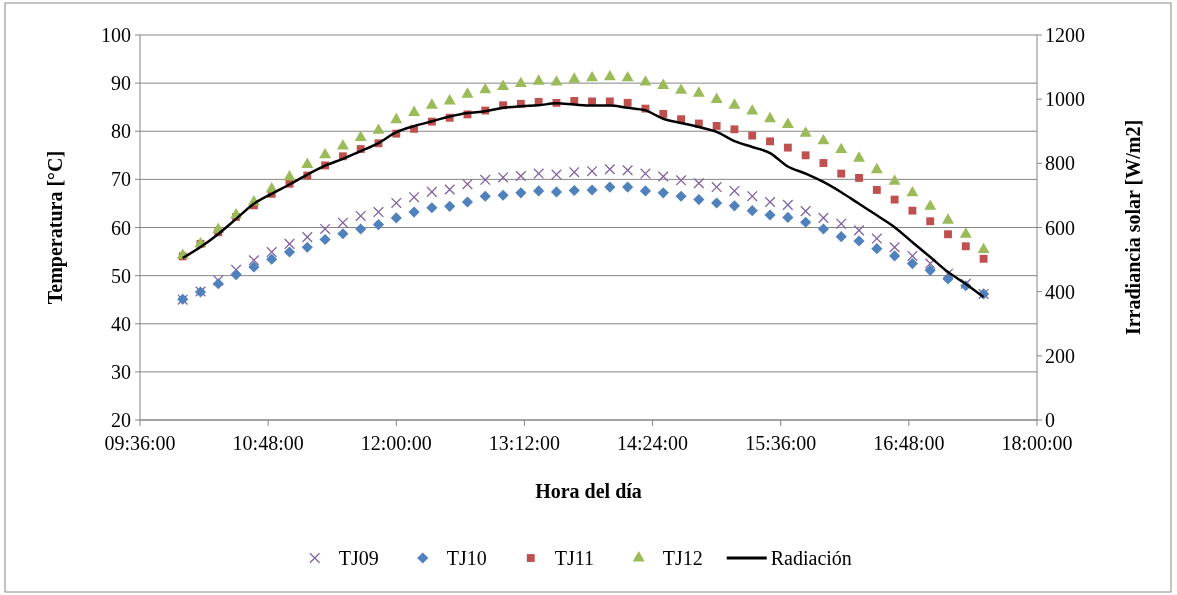 Image resolution: width=1177 pixels, height=595 pixels. Describe the element at coordinates (121, 83) in the screenshot. I see `y-tick-label: 90` at that location.